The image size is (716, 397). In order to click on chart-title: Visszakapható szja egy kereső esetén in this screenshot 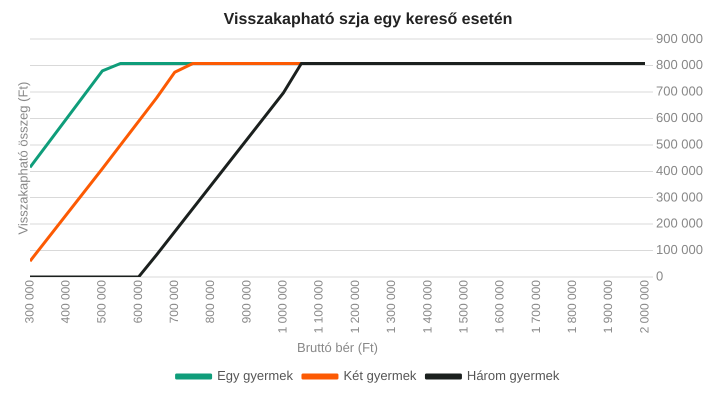, I will do `click(368, 19)`.